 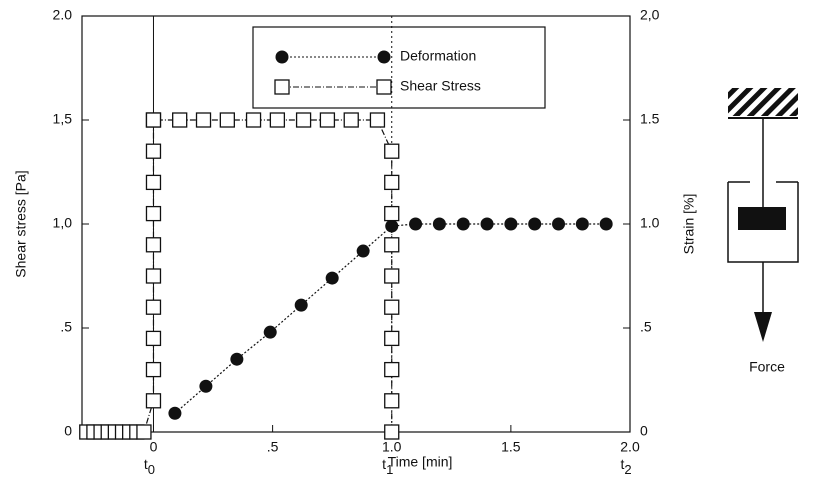 What do you see at coordinates (650, 15) in the screenshot?
I see `y2-tick-label: 2,0` at bounding box center [650, 15].